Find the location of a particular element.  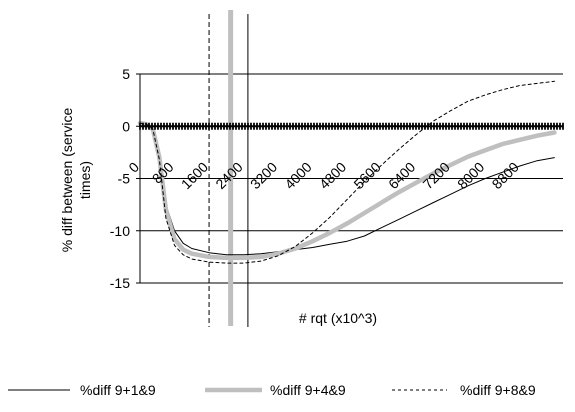

y-axis: 5 0 -5 -10 -15 is located at coordinates (125, 178).